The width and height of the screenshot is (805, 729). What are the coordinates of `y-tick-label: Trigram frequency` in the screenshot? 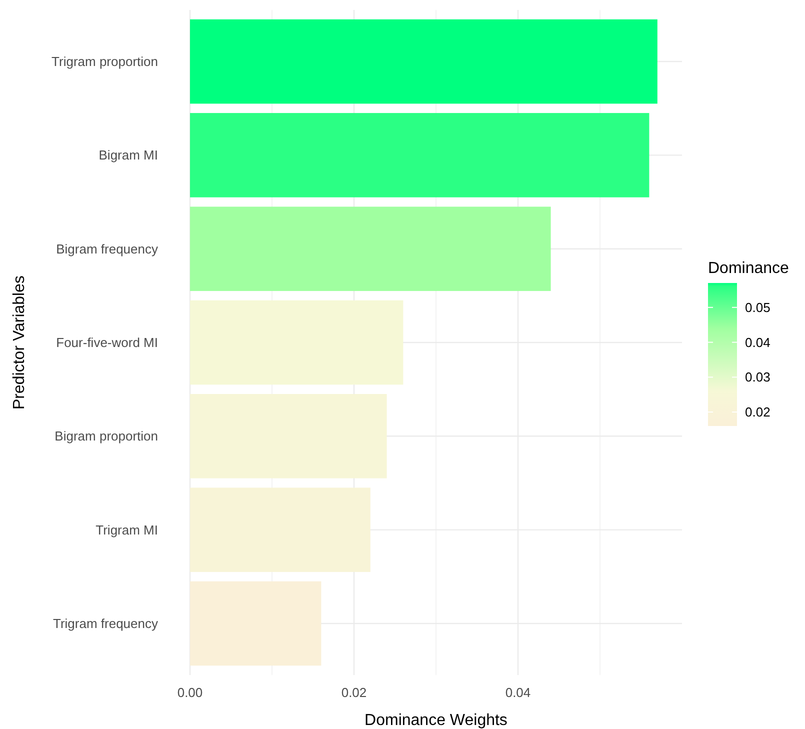 It's located at (105, 624).